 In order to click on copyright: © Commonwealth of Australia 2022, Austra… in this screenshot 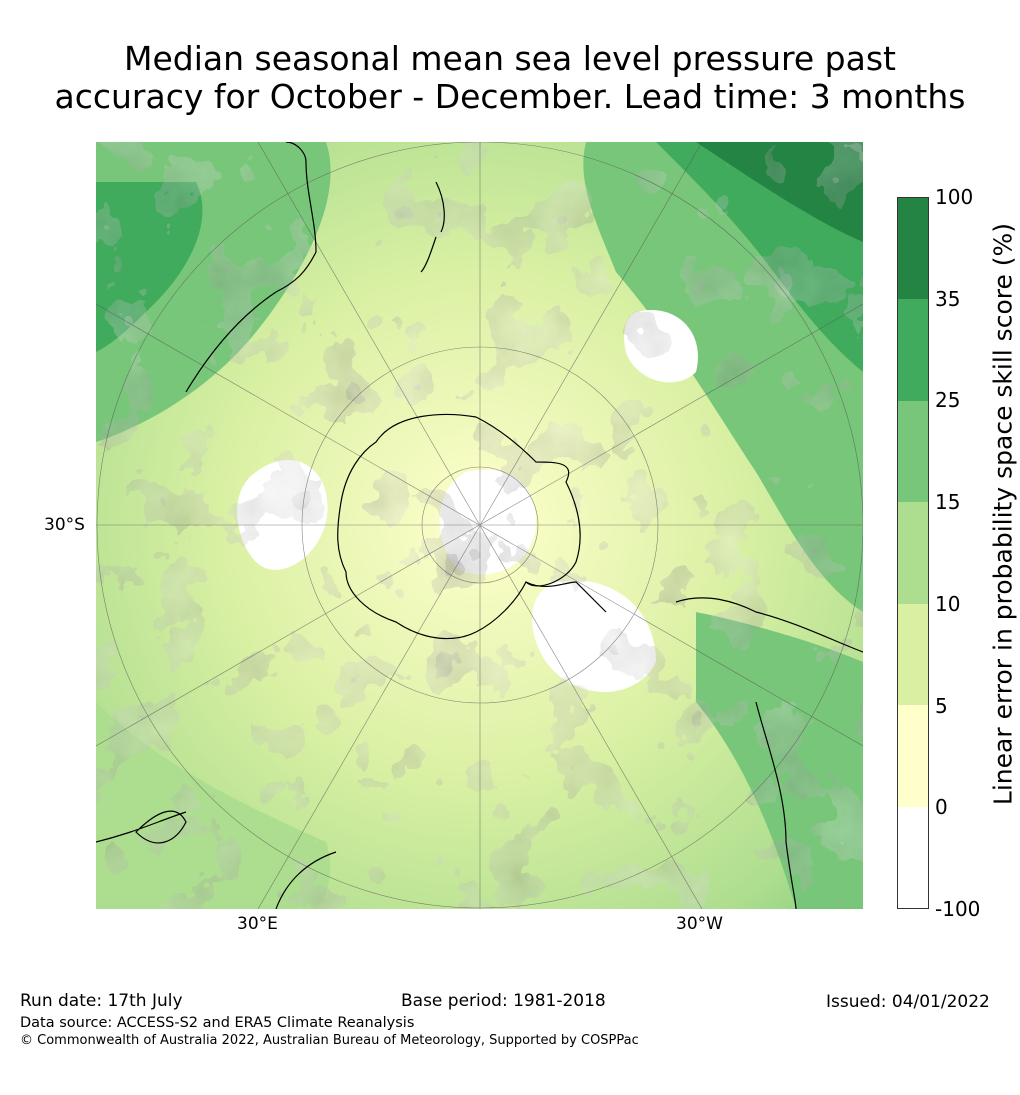, I will do `click(329, 1040)`.